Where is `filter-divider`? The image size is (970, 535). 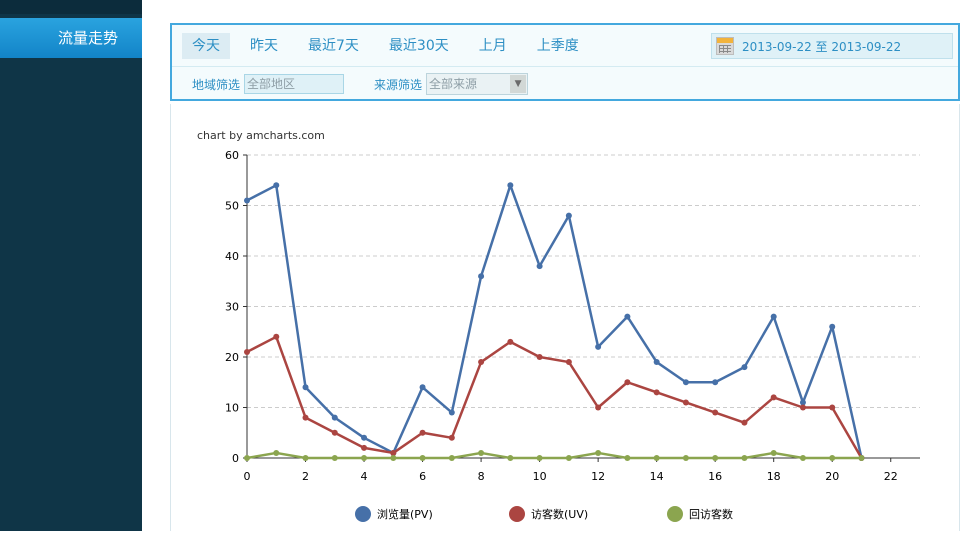 filter-divider is located at coordinates (565, 66).